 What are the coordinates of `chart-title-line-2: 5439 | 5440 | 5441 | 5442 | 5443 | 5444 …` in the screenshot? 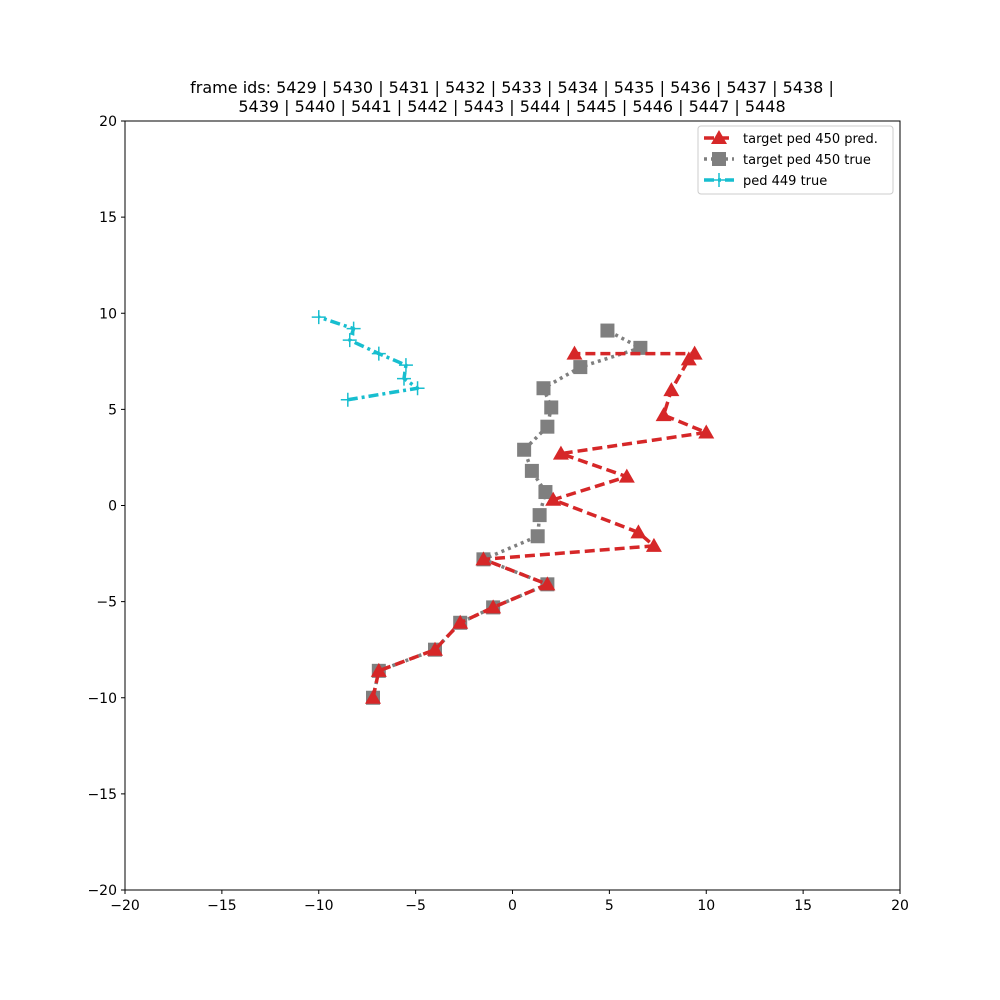 It's located at (511, 106).